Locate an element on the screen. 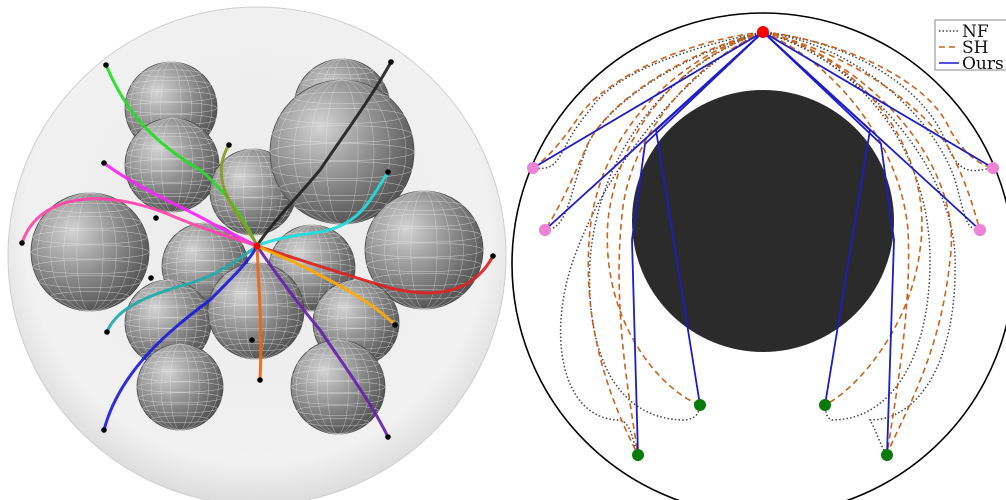 The width and height of the screenshot is (1006, 500). start-node is located at coordinates (763, 32).